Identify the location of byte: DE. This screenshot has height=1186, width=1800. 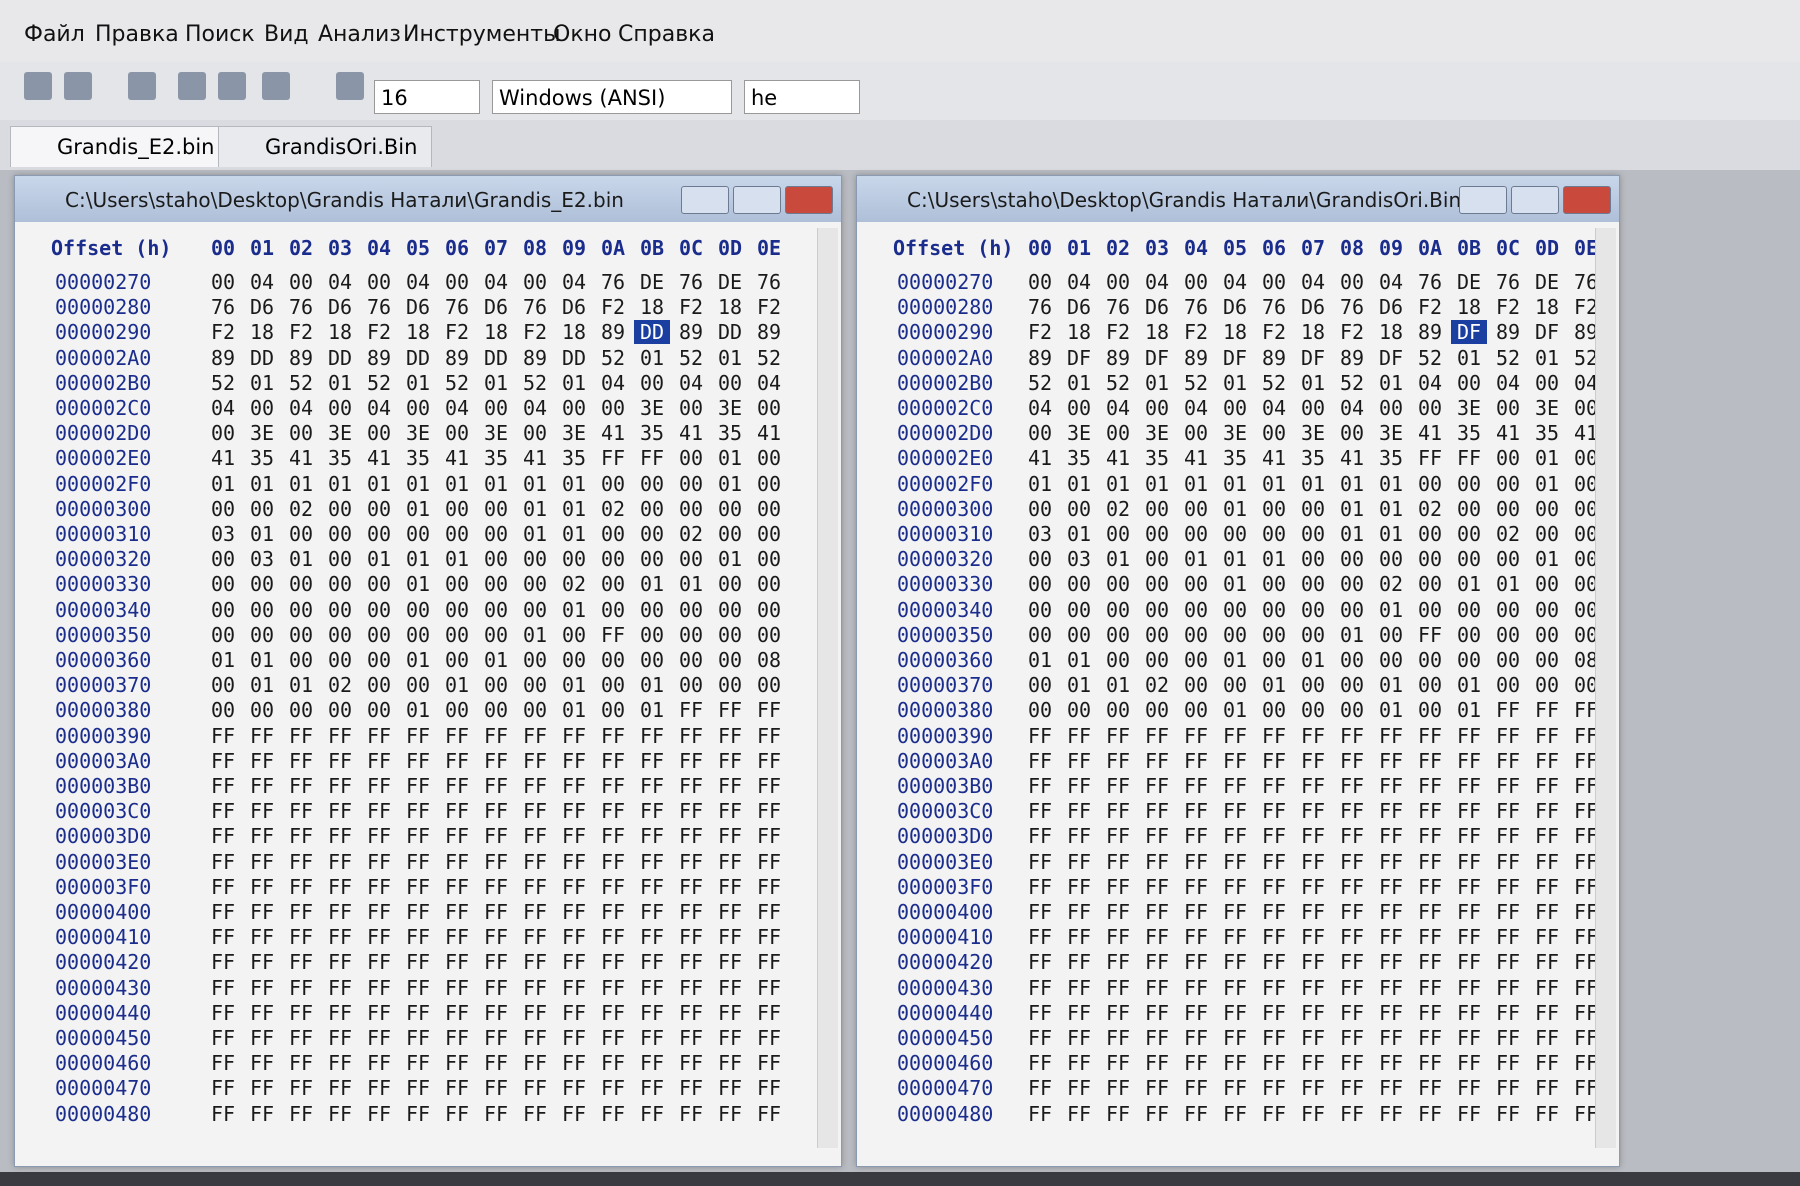
(1469, 282).